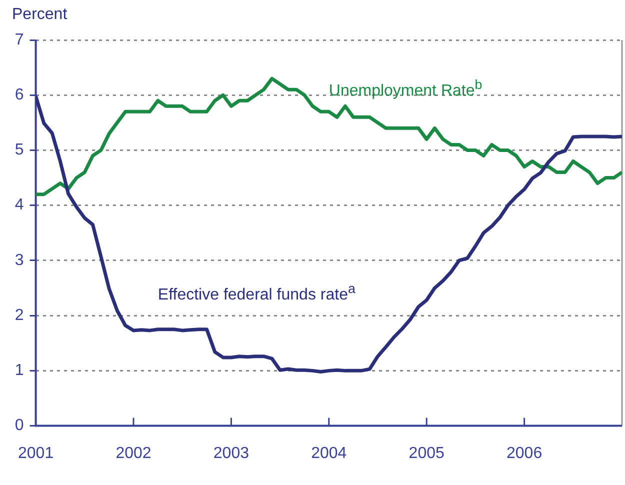  Describe the element at coordinates (19, 315) in the screenshot. I see `y-tick-label: 2` at that location.